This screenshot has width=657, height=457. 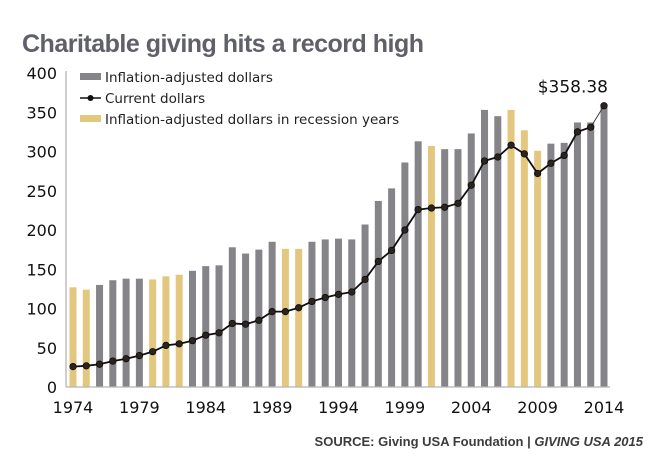 I want to click on x-tick-label: 1974, so click(x=73, y=407).